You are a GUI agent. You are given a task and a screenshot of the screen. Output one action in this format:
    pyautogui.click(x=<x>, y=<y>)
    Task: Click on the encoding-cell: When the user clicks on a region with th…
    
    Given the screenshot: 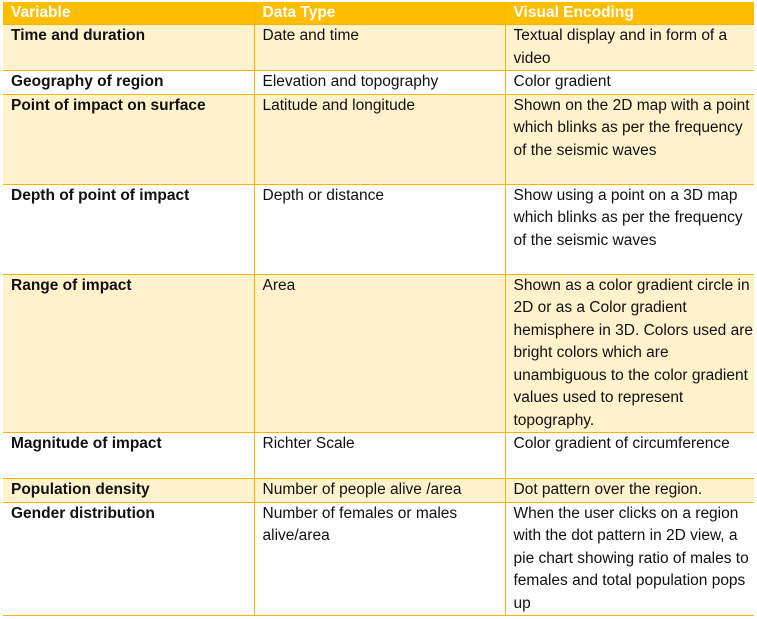 What is the action you would take?
    pyautogui.click(x=629, y=559)
    